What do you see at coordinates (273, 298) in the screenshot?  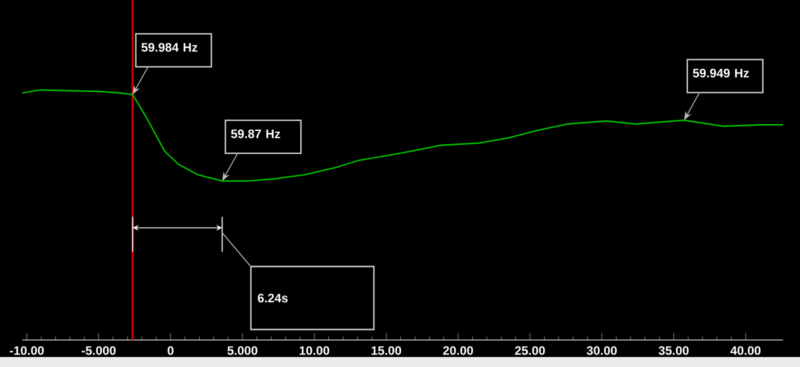 I see `annotation: 6.24s` at bounding box center [273, 298].